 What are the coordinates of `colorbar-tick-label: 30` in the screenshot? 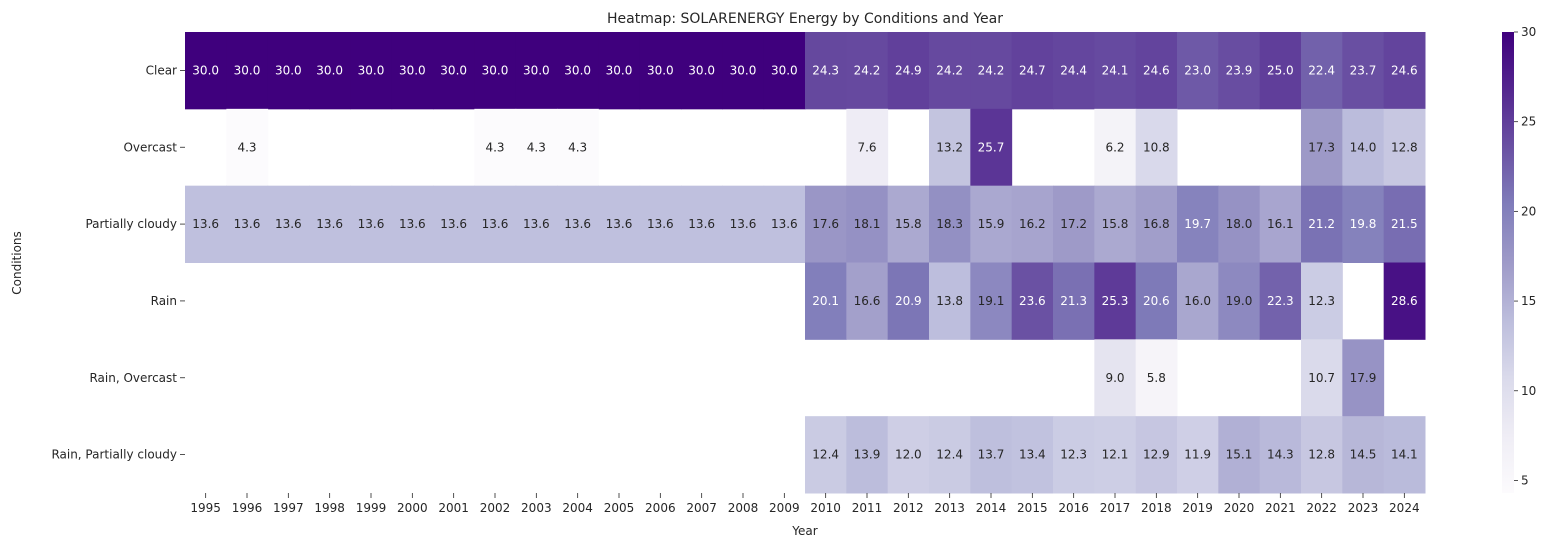 It's located at (1528, 32).